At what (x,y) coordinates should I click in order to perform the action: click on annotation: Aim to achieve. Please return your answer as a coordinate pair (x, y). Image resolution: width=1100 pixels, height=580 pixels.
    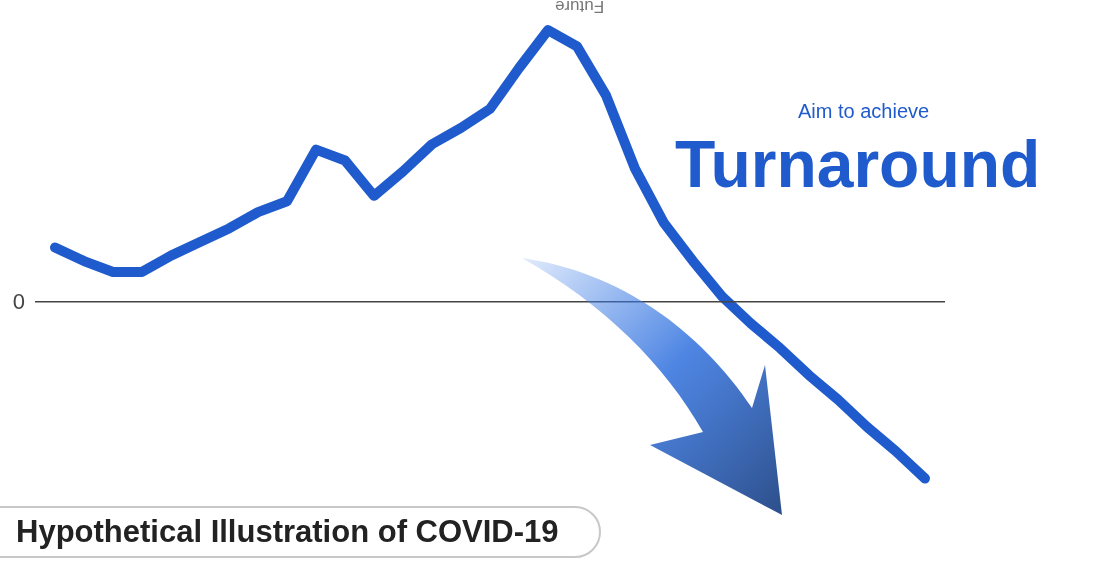
    Looking at the image, I should click on (864, 111).